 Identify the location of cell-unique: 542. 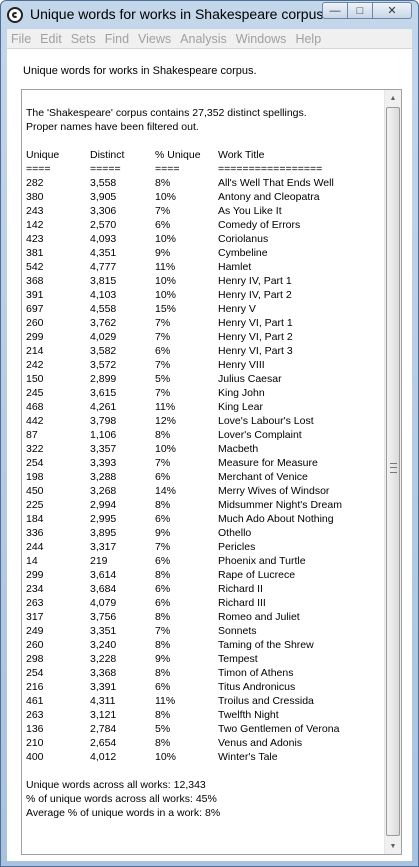
(35, 267).